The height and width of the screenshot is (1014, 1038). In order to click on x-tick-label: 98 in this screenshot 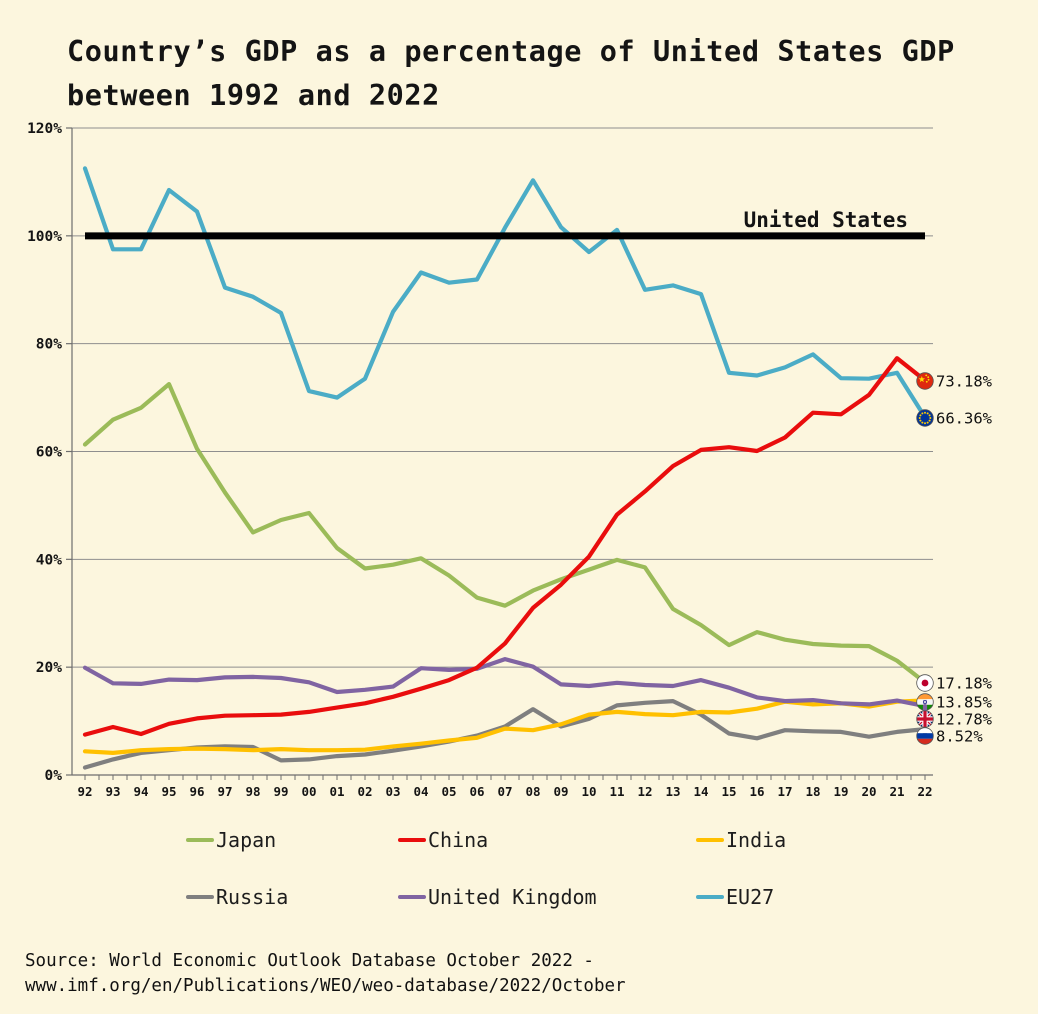, I will do `click(252, 791)`.